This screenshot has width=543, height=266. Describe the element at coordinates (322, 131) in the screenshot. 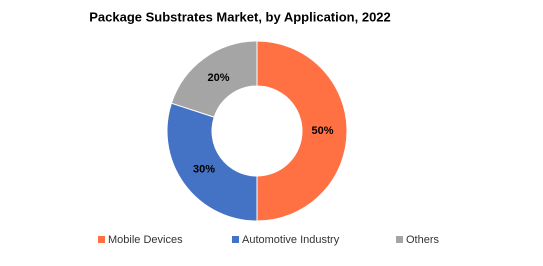

I see `data-label: 50%` at that location.